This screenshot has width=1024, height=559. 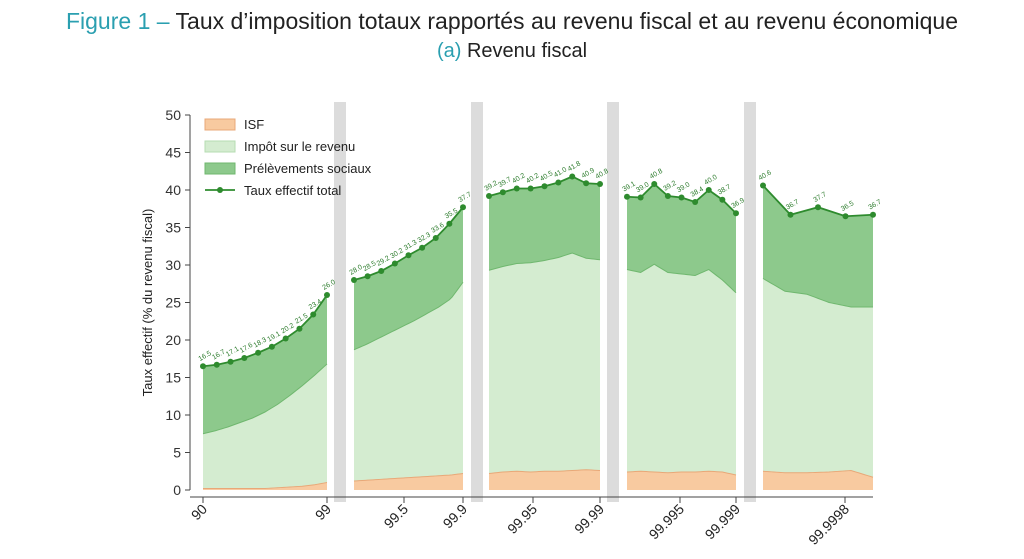 I want to click on legend-marker, so click(x=220, y=190).